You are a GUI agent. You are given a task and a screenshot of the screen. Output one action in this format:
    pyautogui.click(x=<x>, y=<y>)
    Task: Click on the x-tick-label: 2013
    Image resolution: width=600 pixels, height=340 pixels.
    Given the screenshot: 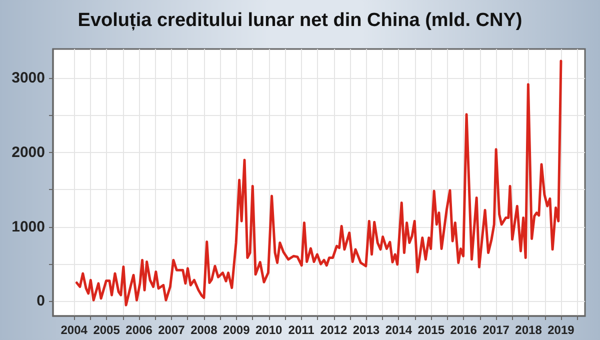 What is the action you would take?
    pyautogui.click(x=366, y=330)
    